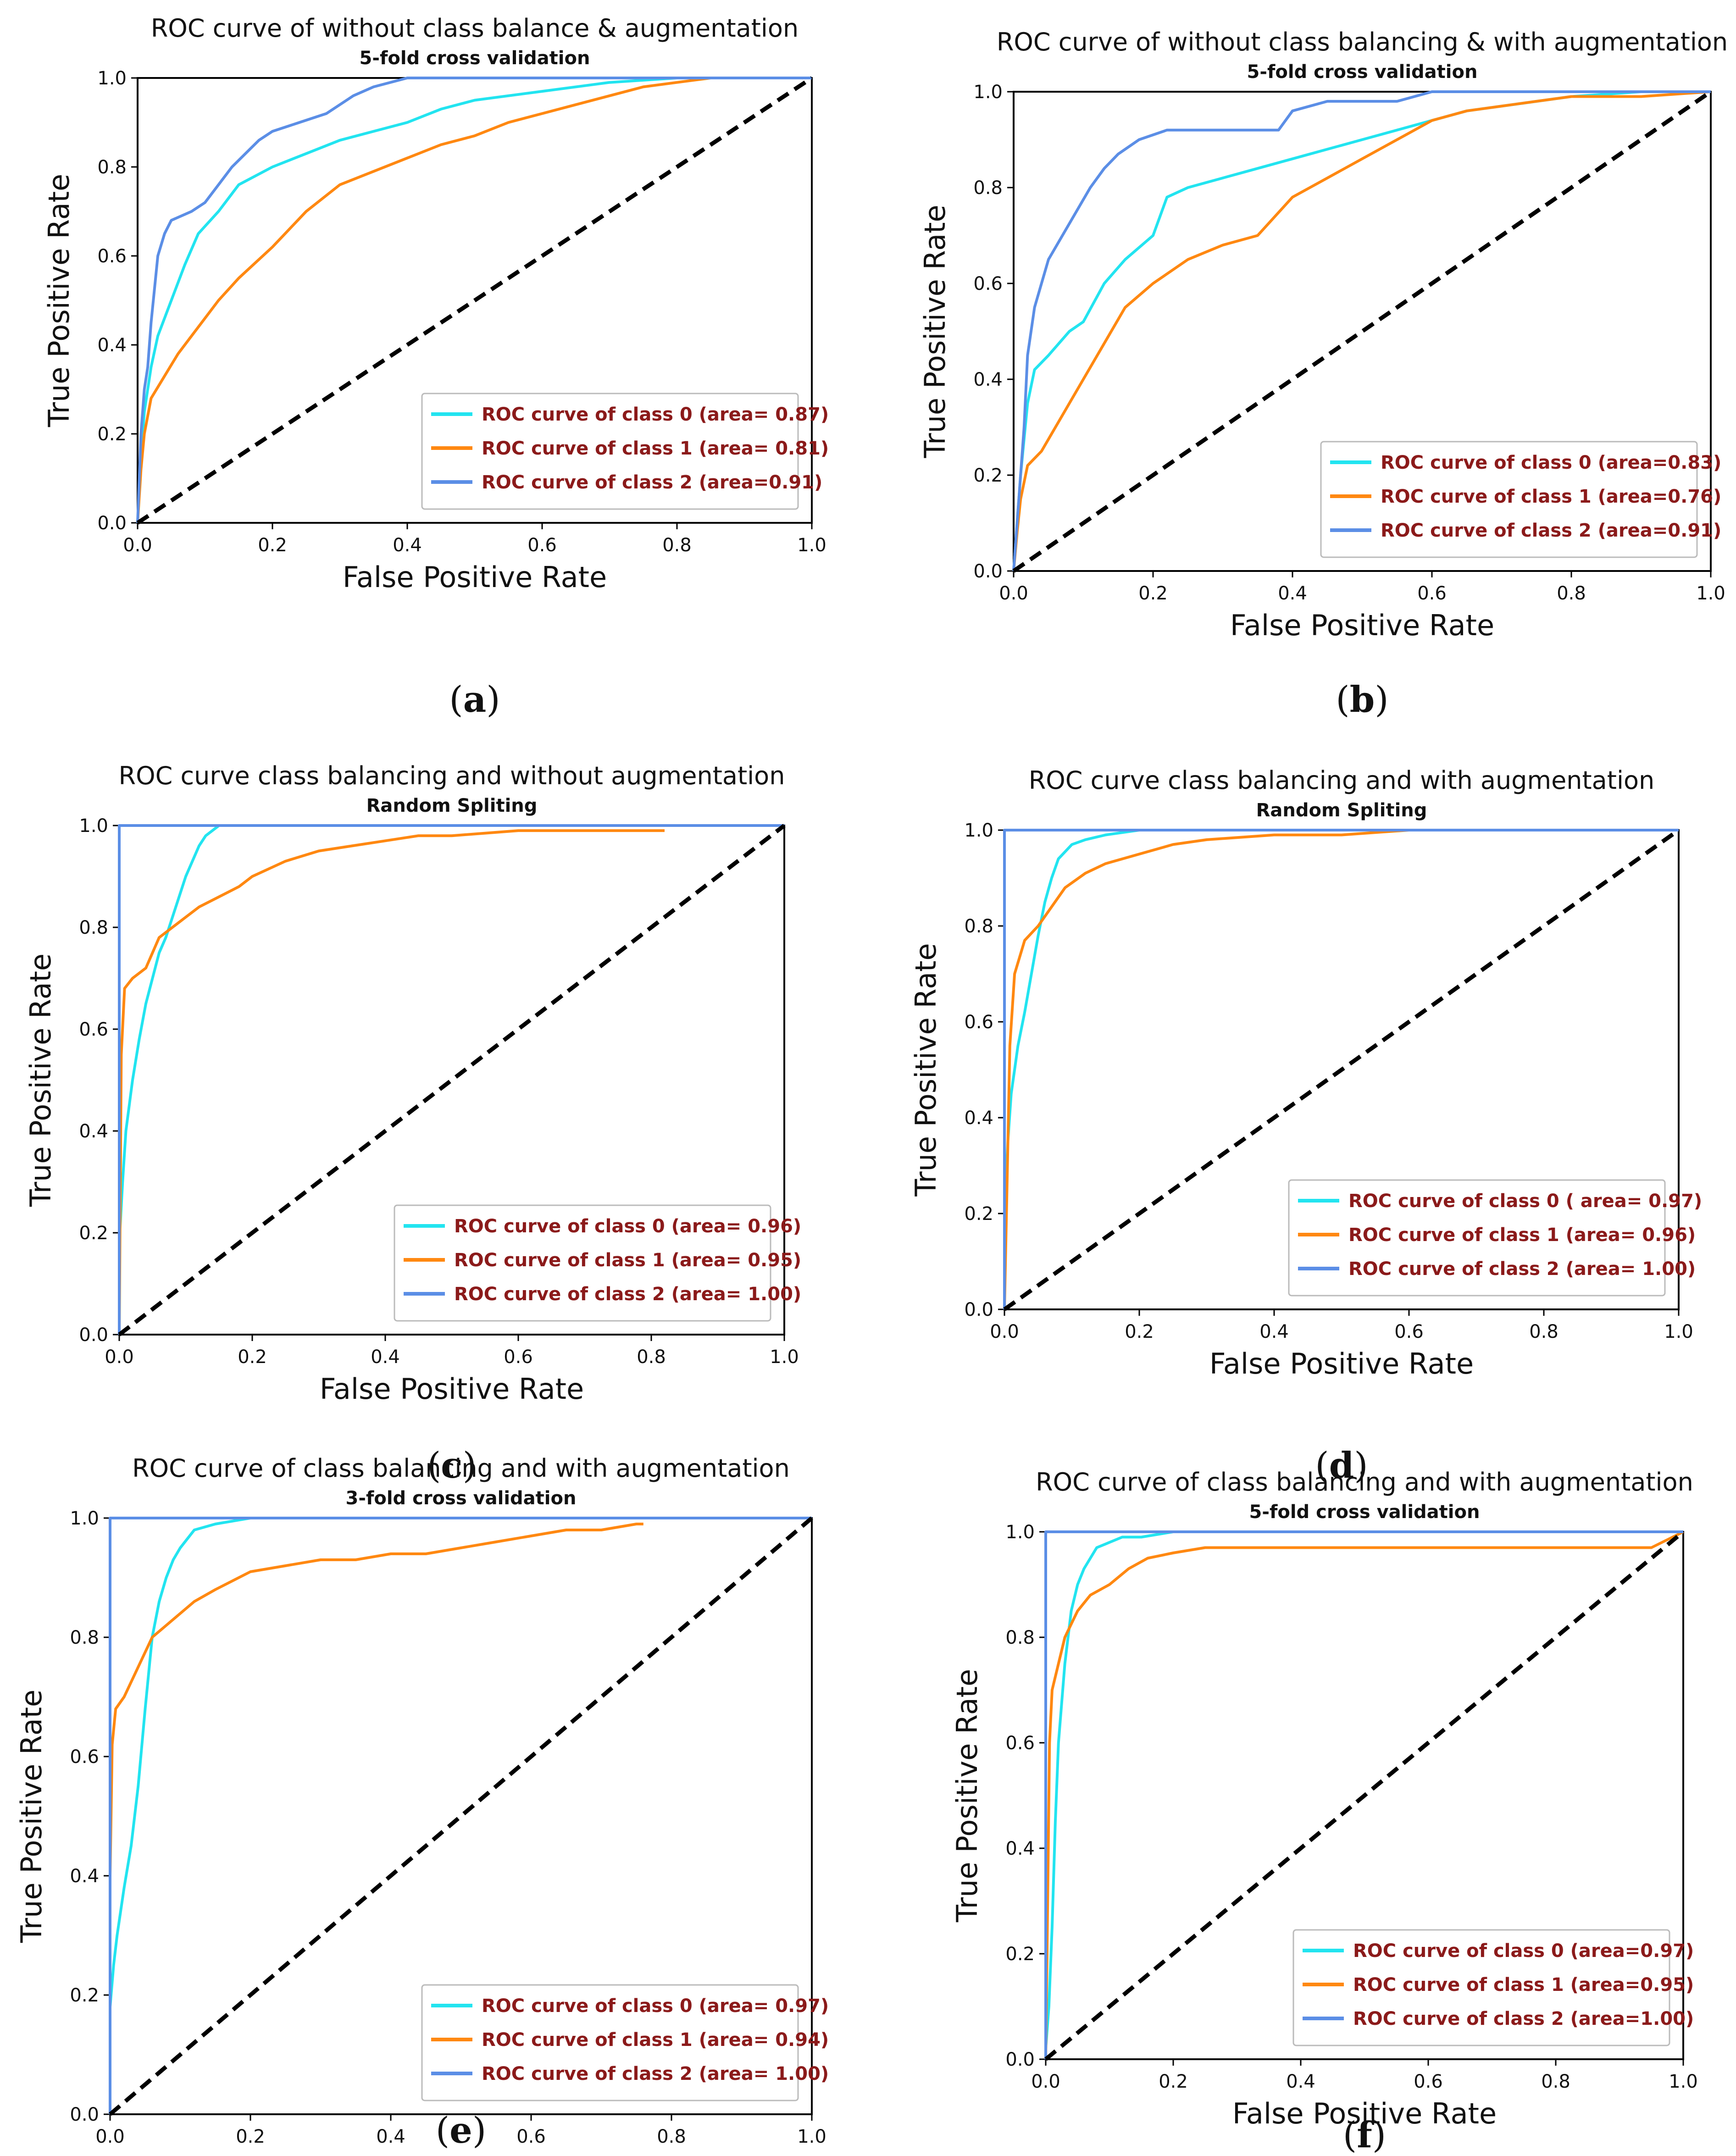  What do you see at coordinates (628, 1226) in the screenshot?
I see `legend-label-class-0: ROC curve of class 0 (area= 0.96)` at bounding box center [628, 1226].